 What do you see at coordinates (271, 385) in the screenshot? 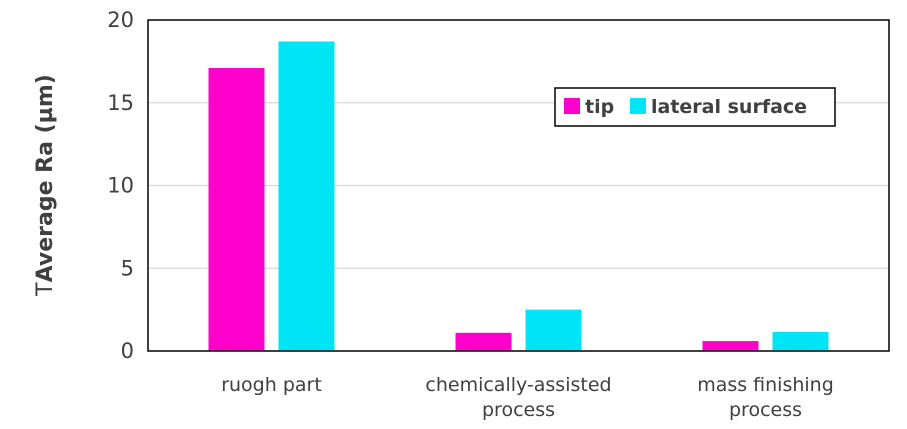
I see `x-category-label: ruogh part` at bounding box center [271, 385].